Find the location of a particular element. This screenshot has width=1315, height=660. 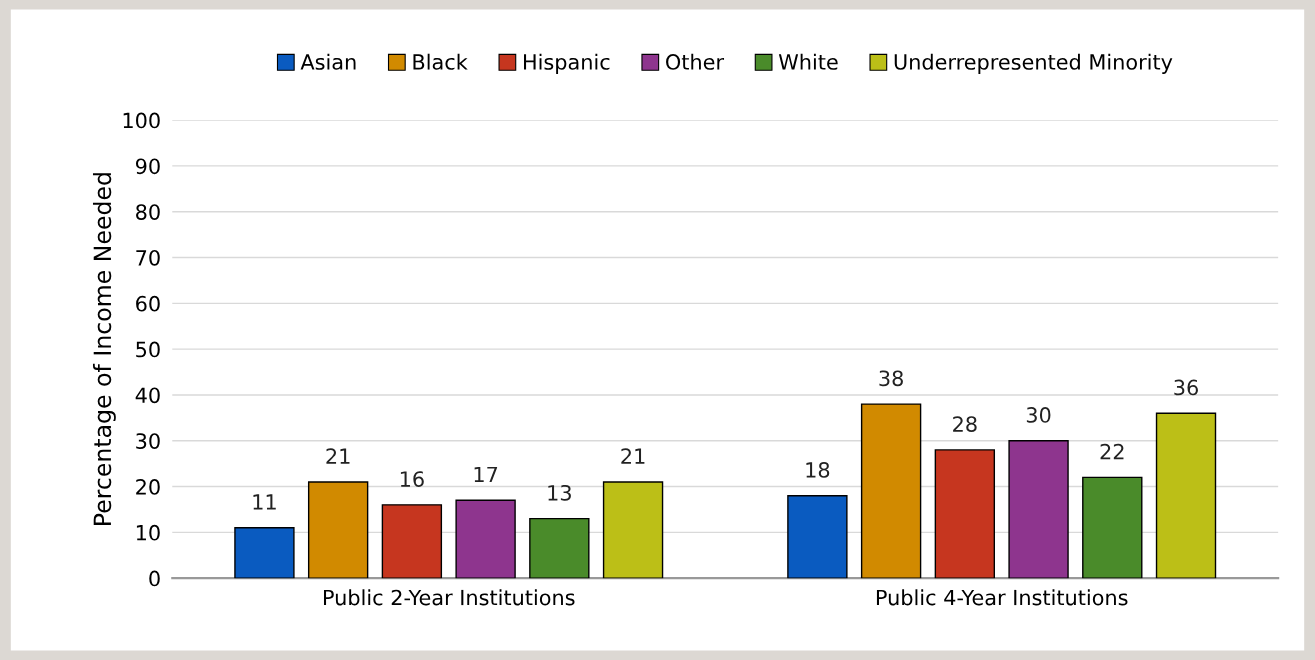

y-tick-label: 80 is located at coordinates (148, 212).